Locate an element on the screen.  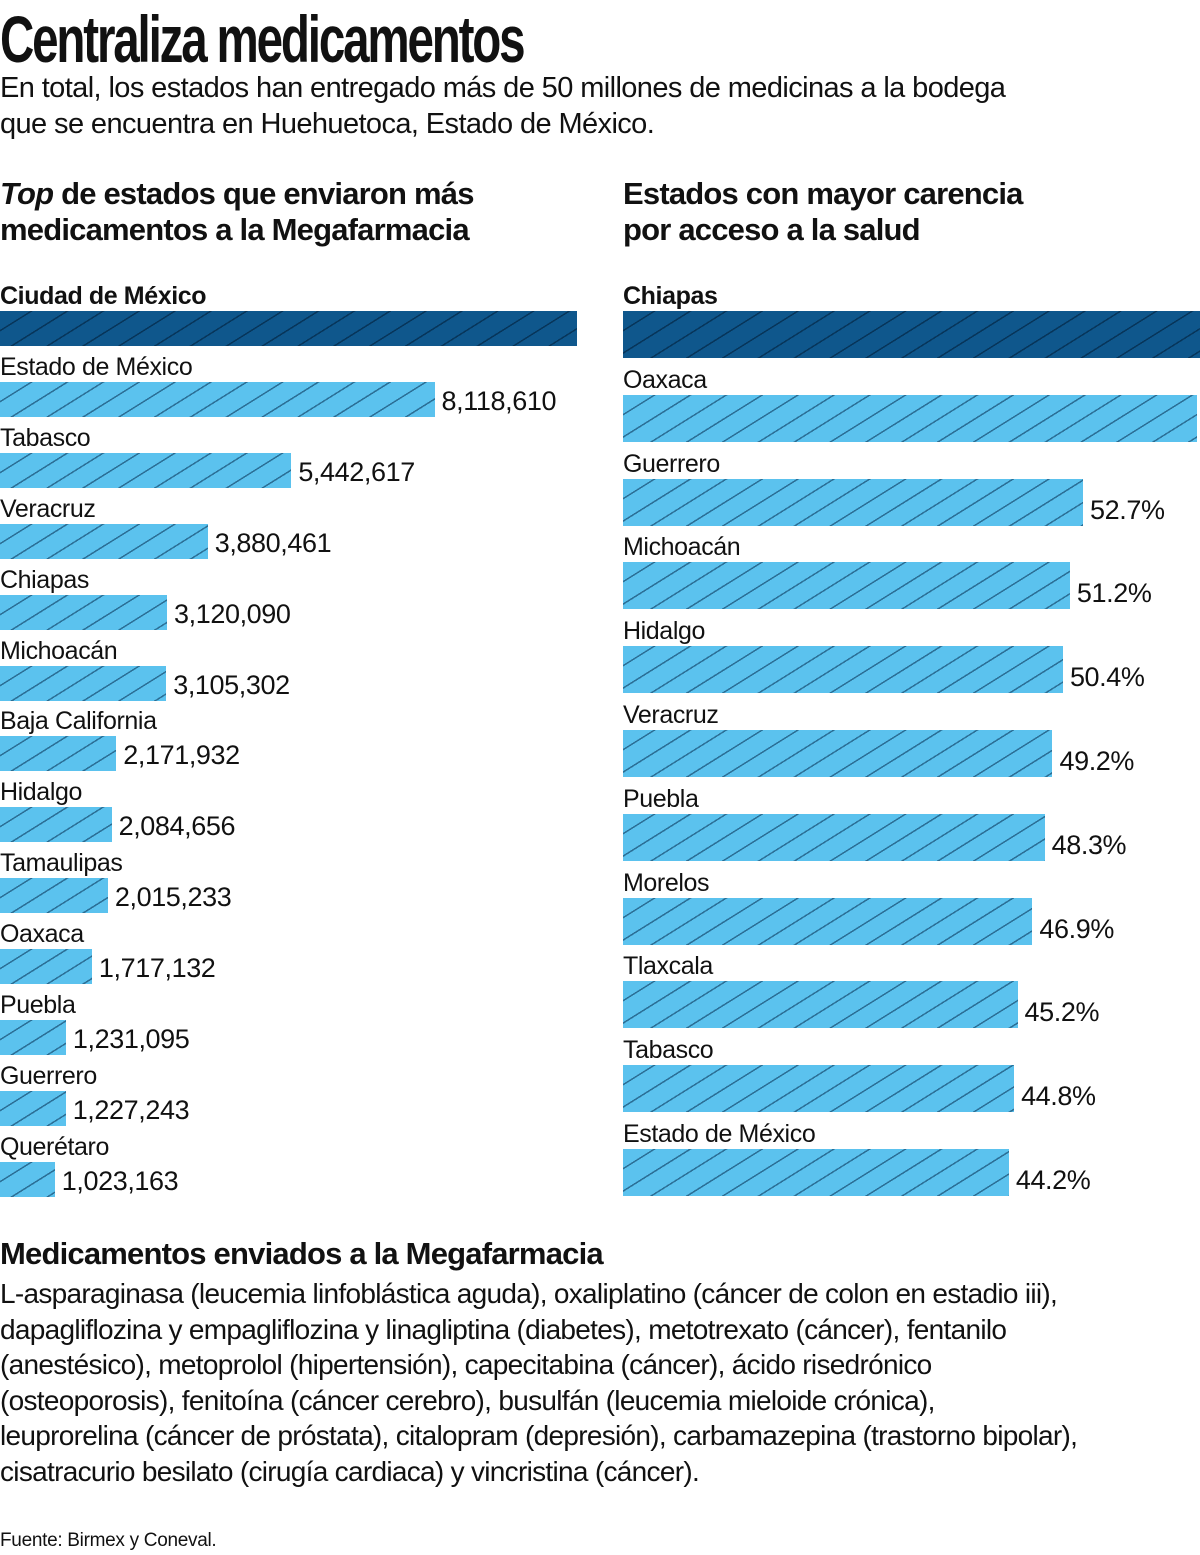
bar-baja-california is located at coordinates (58, 754).